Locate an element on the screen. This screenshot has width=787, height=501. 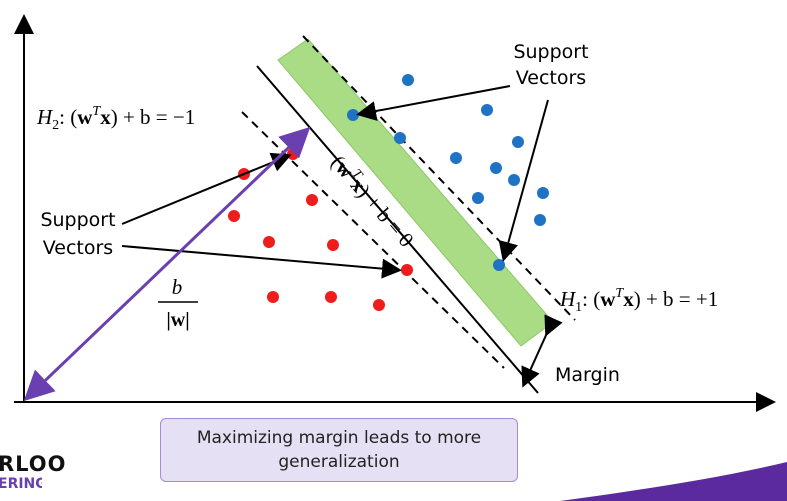
h1-x: x is located at coordinates (628, 299).